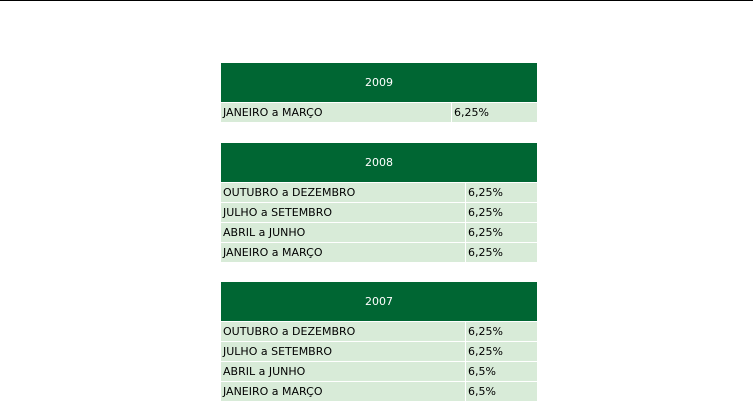  I want to click on table-row: ABRIL a JUNHO 6,25%, so click(379, 232).